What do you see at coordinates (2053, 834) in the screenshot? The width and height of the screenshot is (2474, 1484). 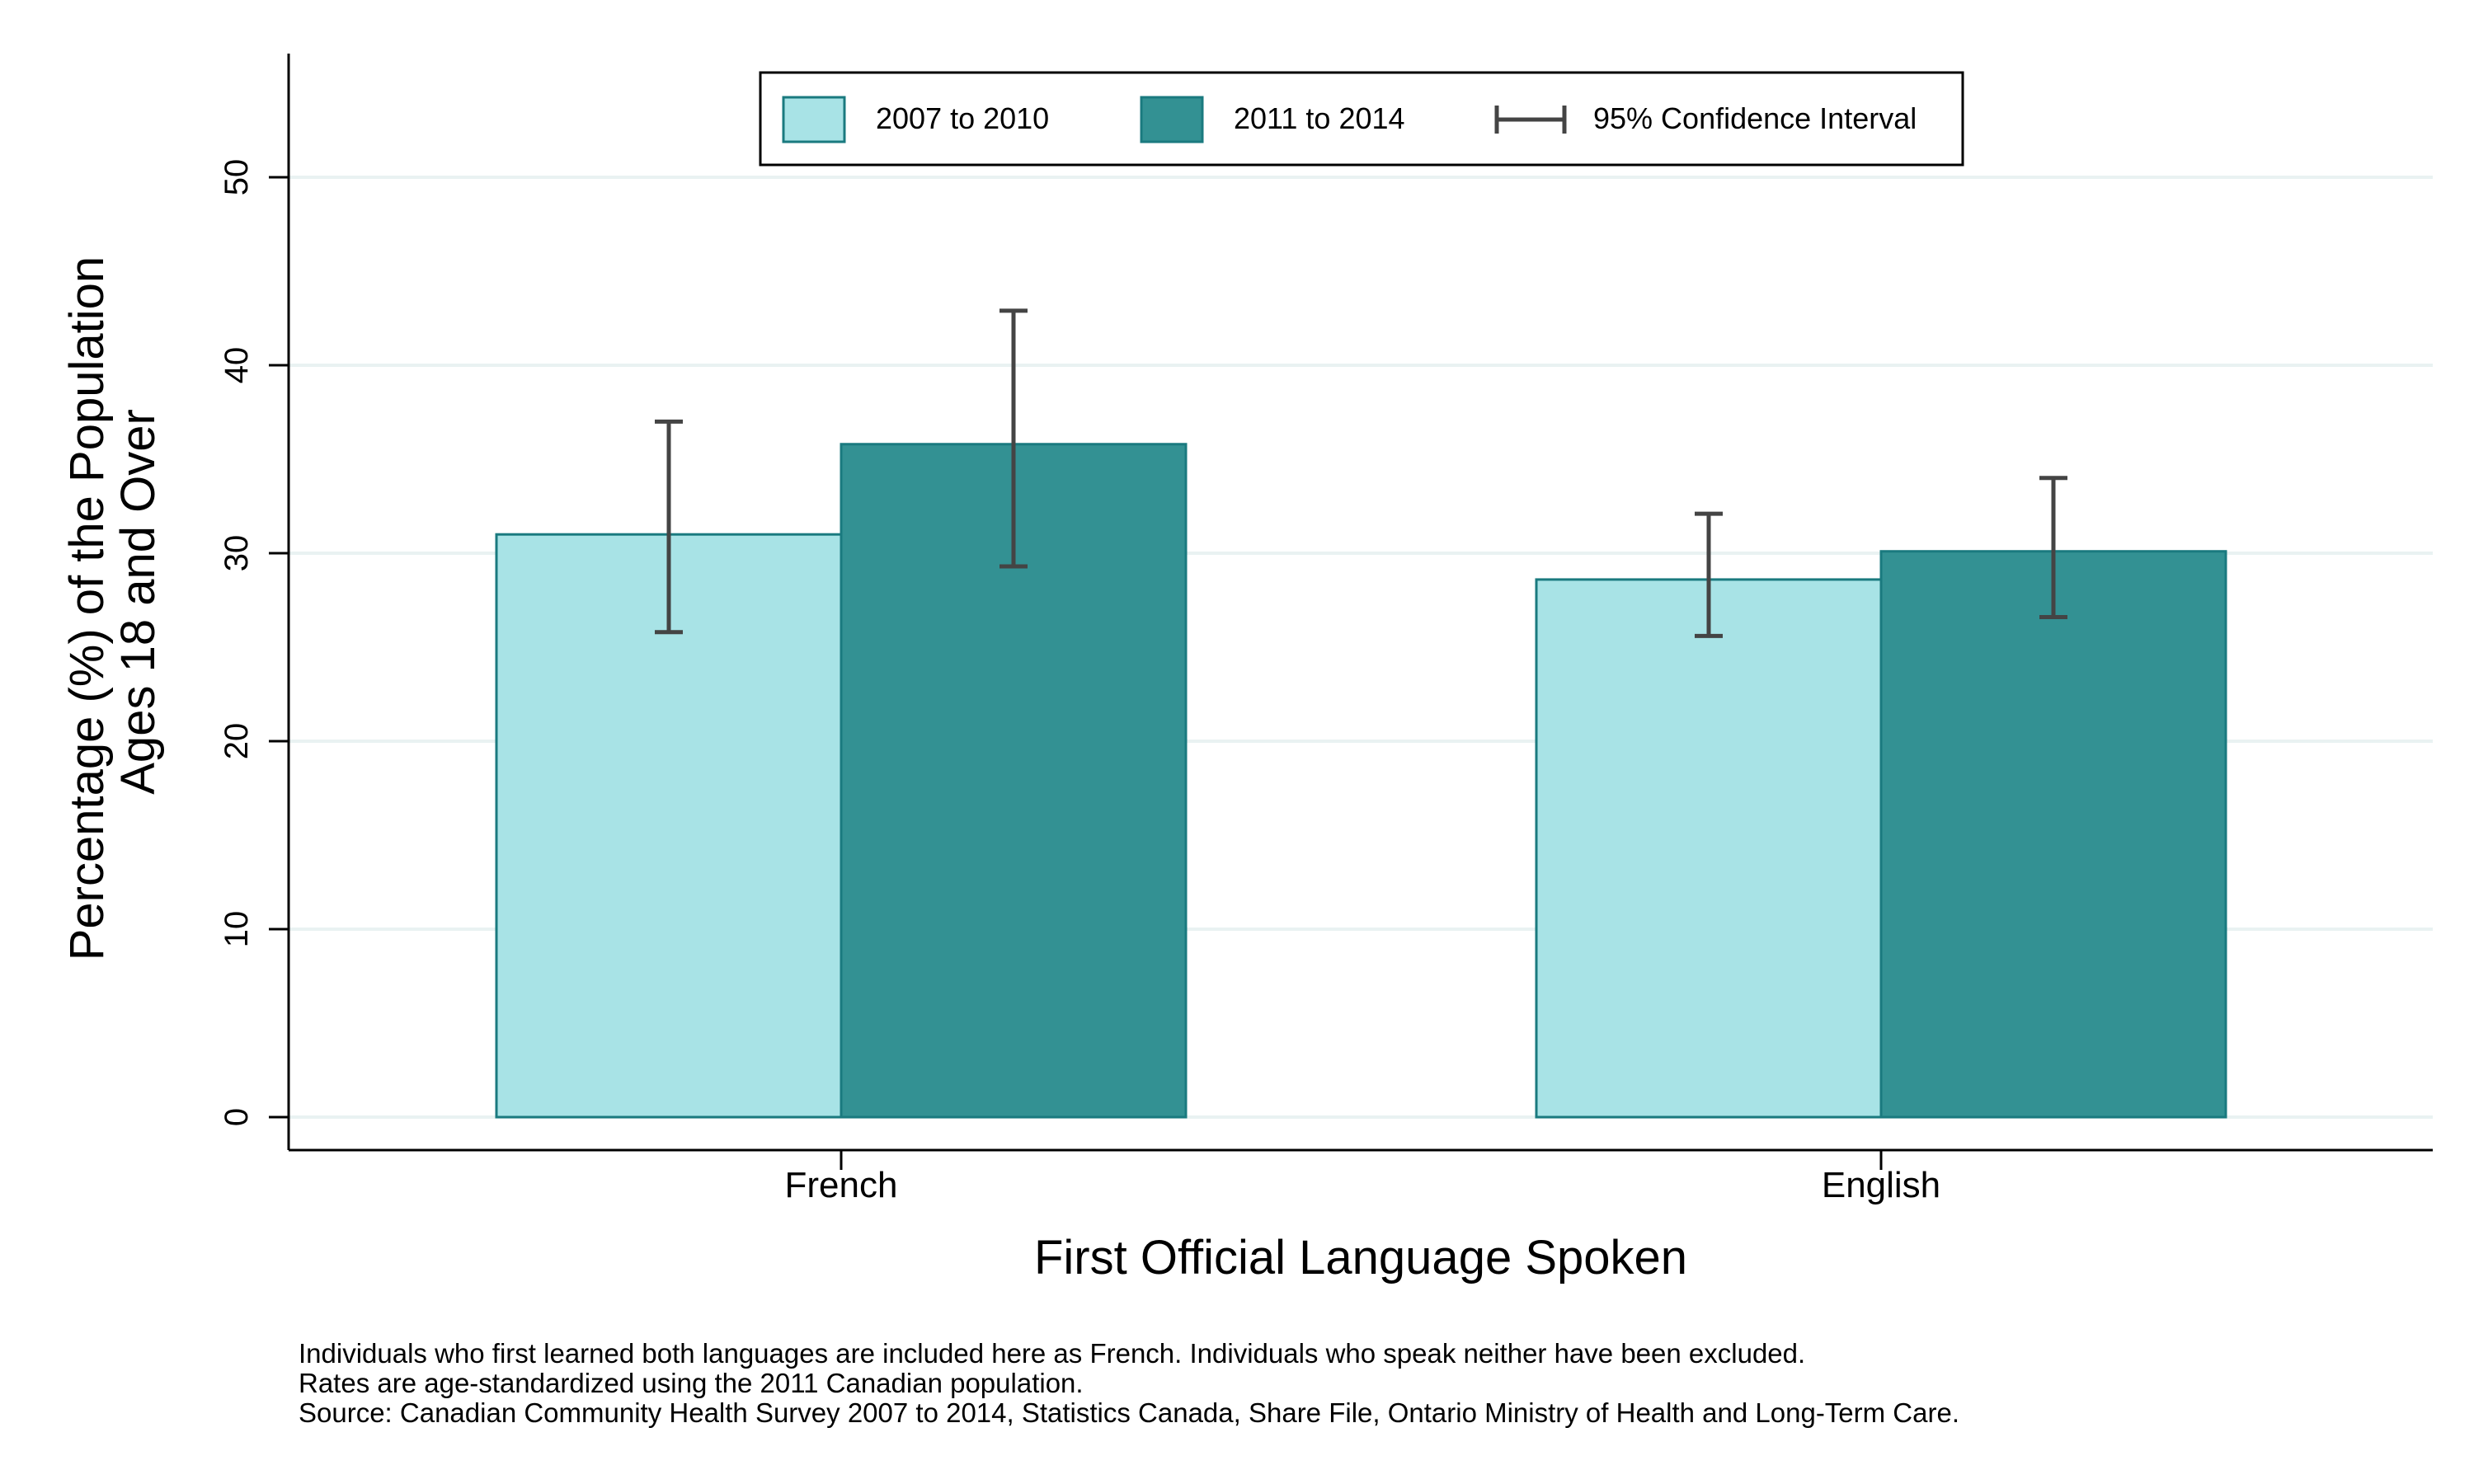 I see `bar-2-english` at bounding box center [2053, 834].